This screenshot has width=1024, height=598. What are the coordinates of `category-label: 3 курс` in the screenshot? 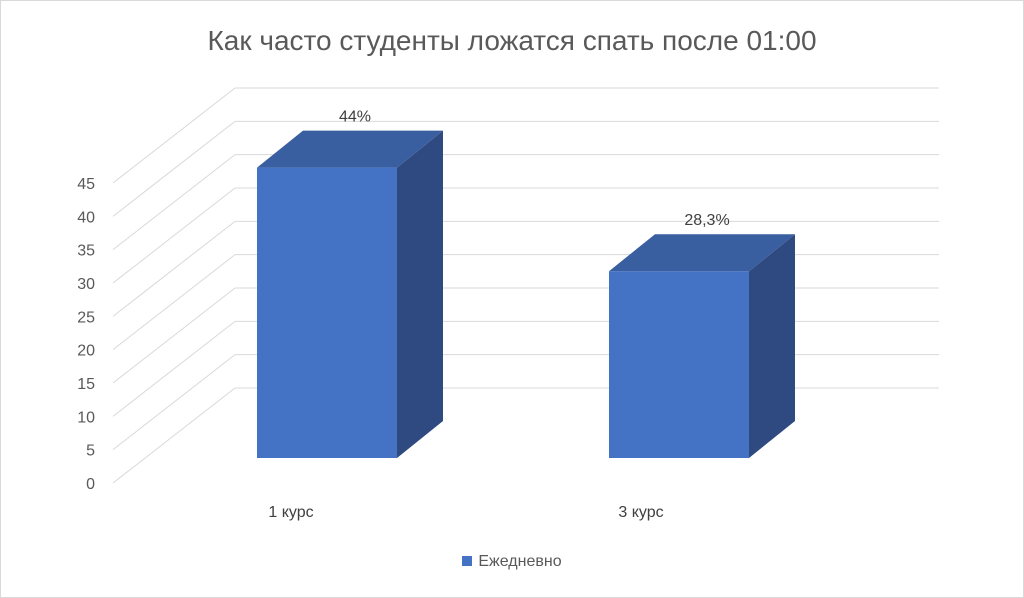 It's located at (640, 512).